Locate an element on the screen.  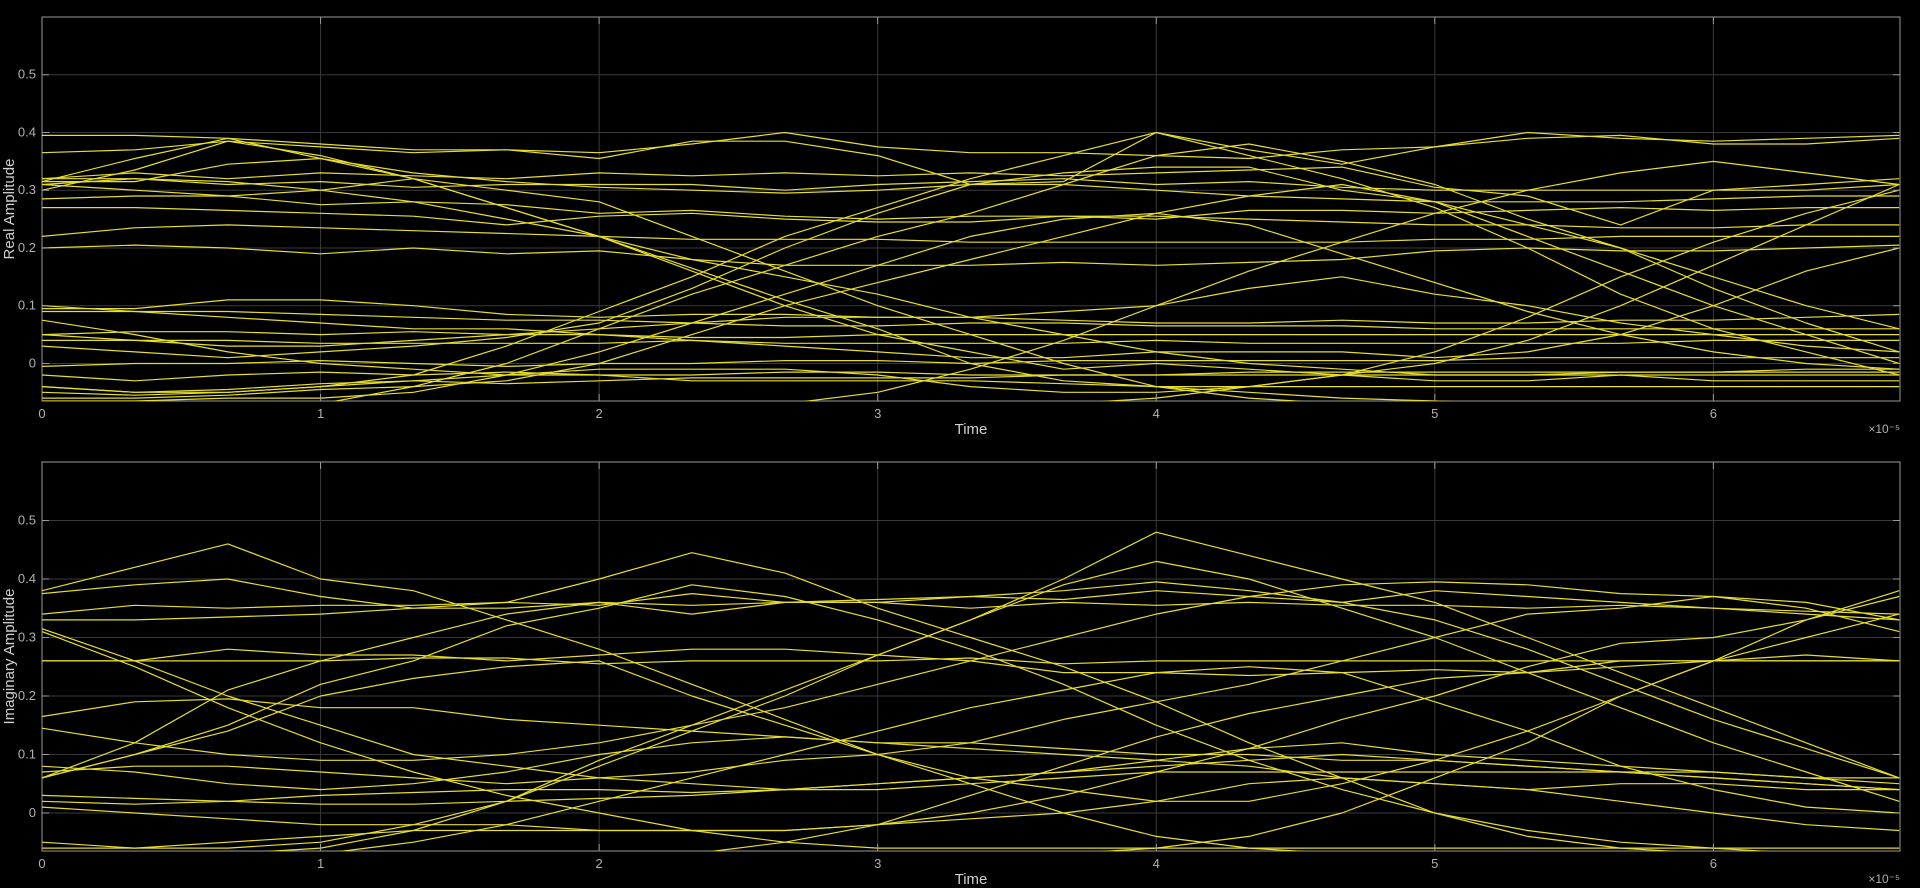
real-x-axis-label: Time is located at coordinates (971, 429).